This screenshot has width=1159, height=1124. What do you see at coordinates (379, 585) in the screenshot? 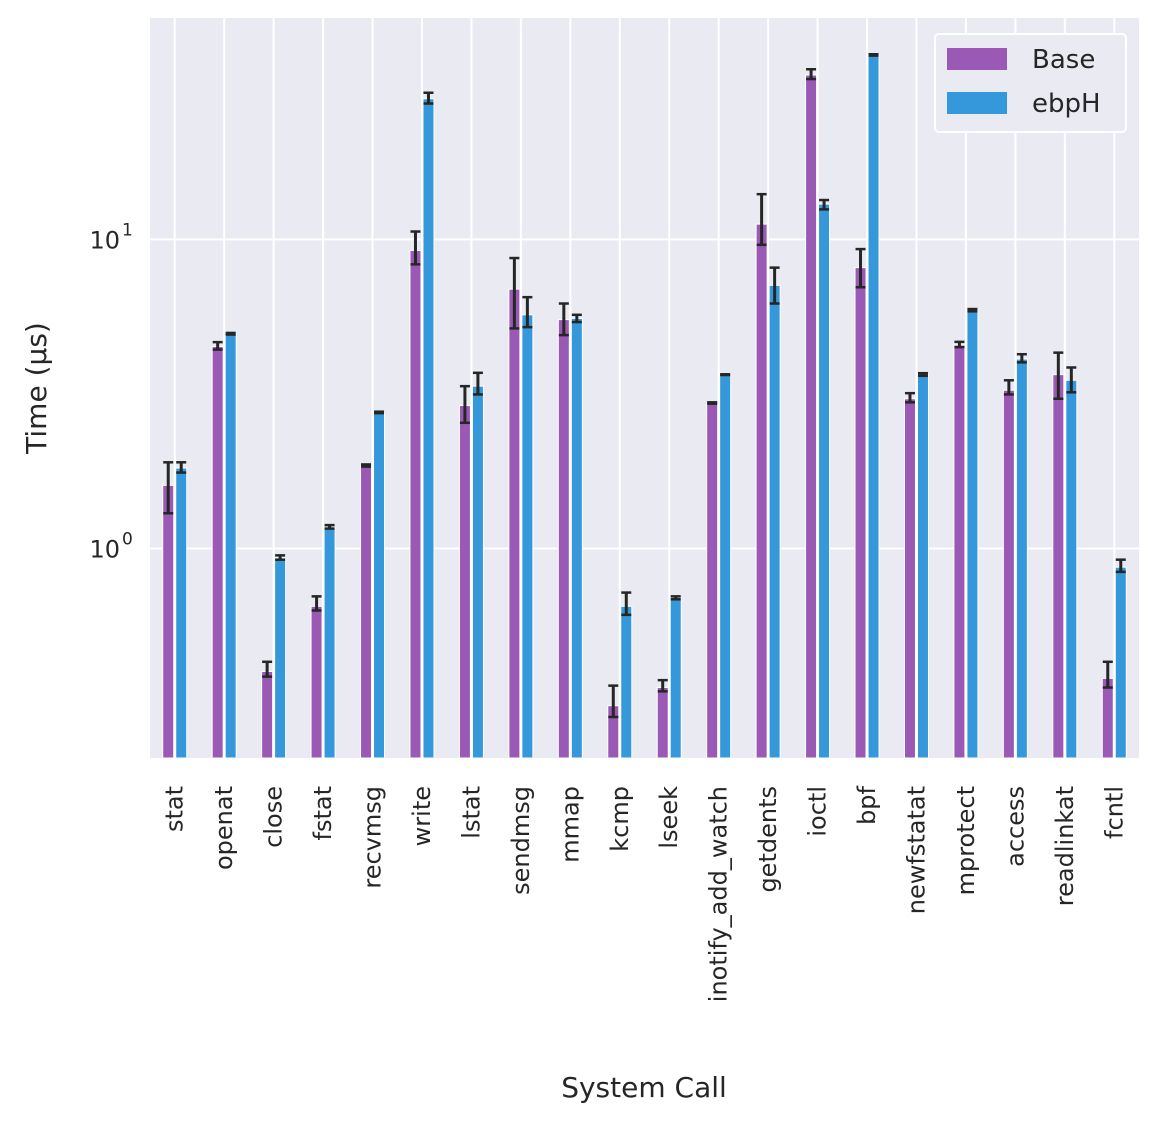
I see `bar-ebph-recvmsg` at bounding box center [379, 585].